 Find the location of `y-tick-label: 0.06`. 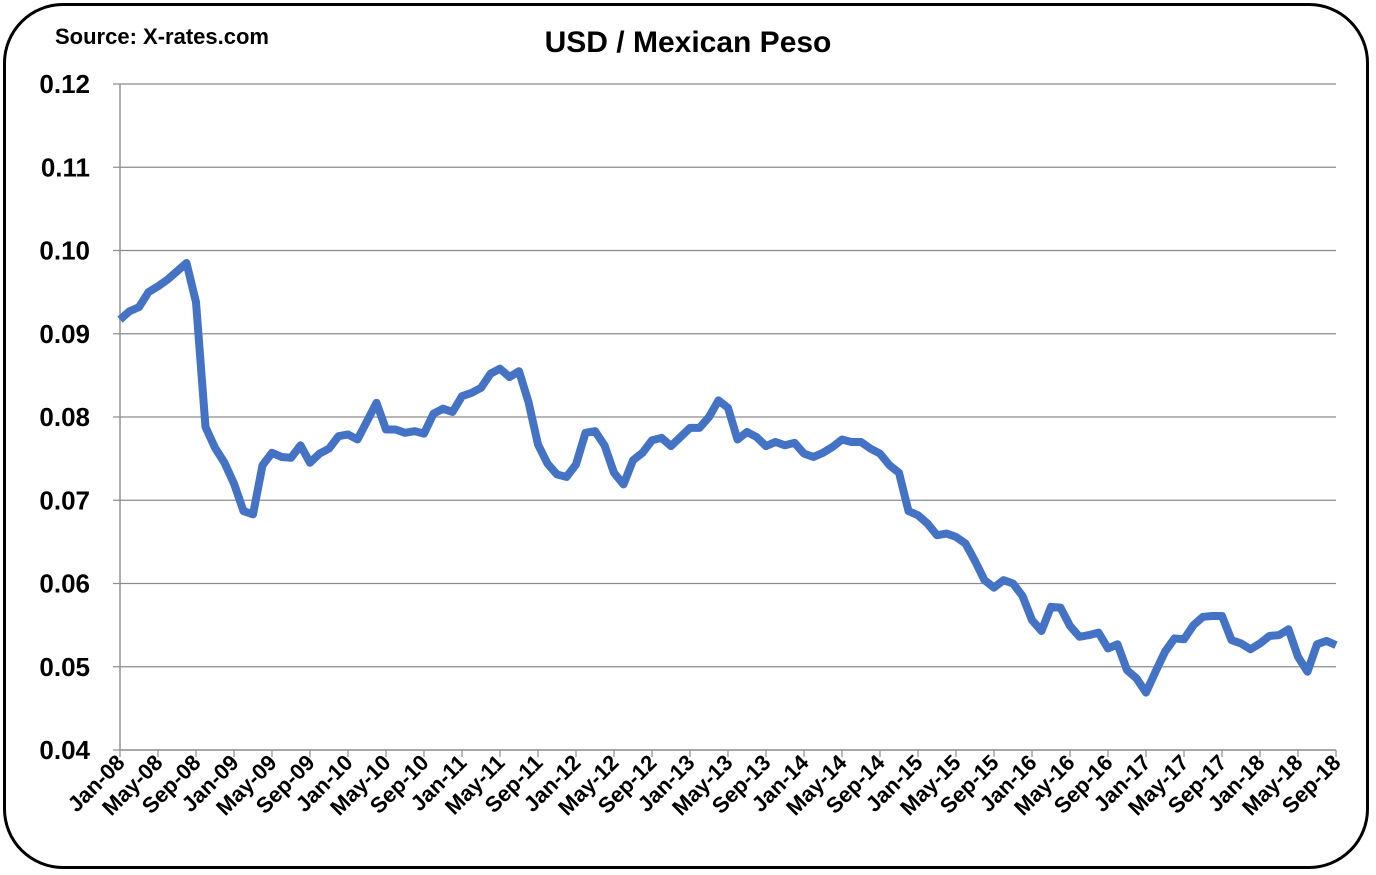

y-tick-label: 0.06 is located at coordinates (64, 584).